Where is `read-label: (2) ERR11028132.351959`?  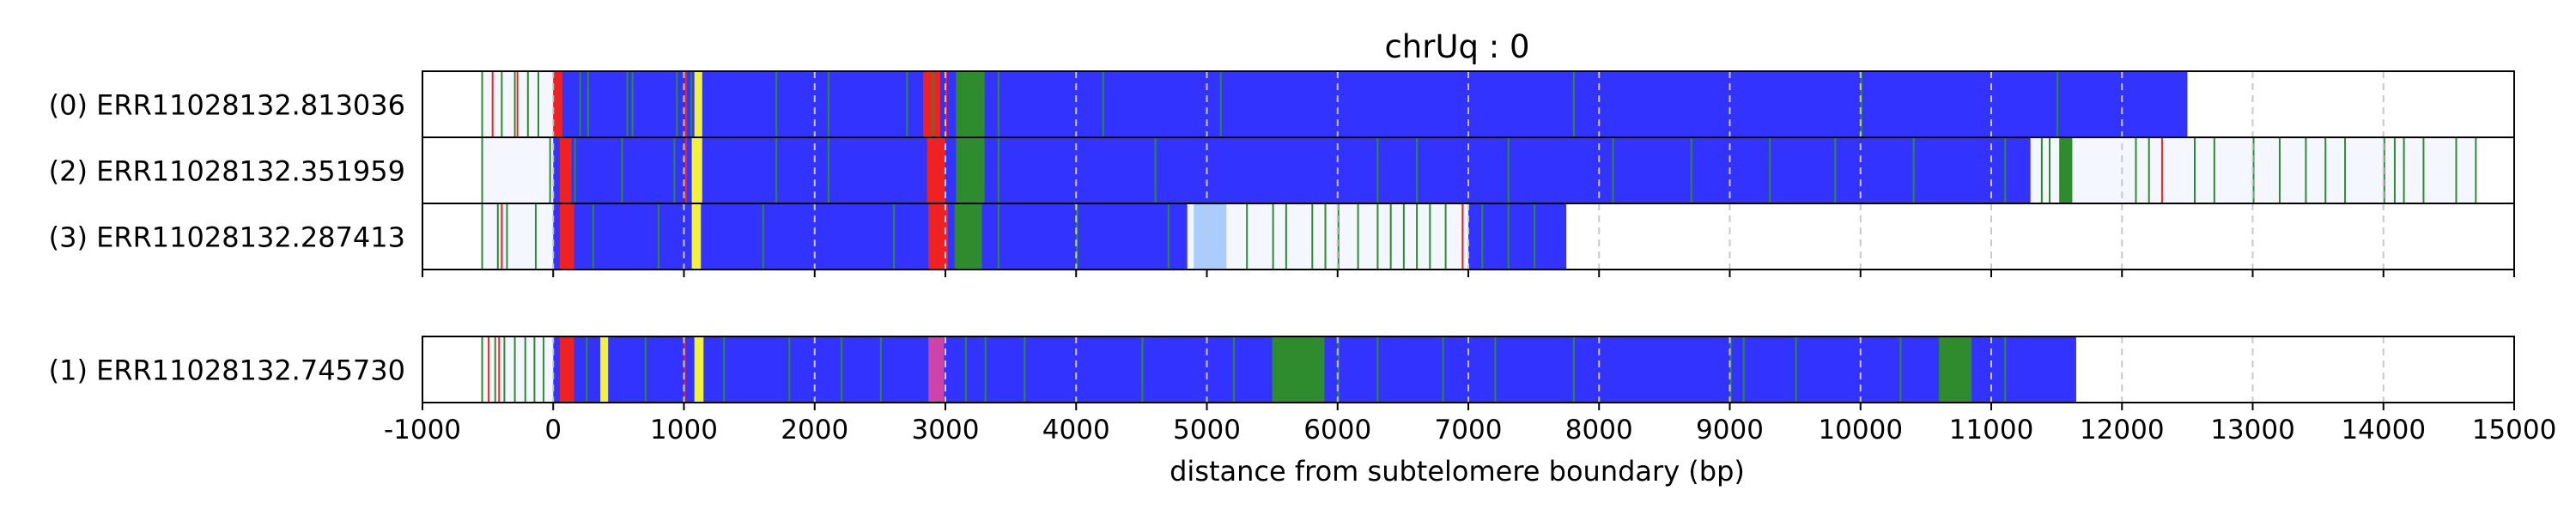
read-label: (2) ERR11028132.351959 is located at coordinates (227, 171).